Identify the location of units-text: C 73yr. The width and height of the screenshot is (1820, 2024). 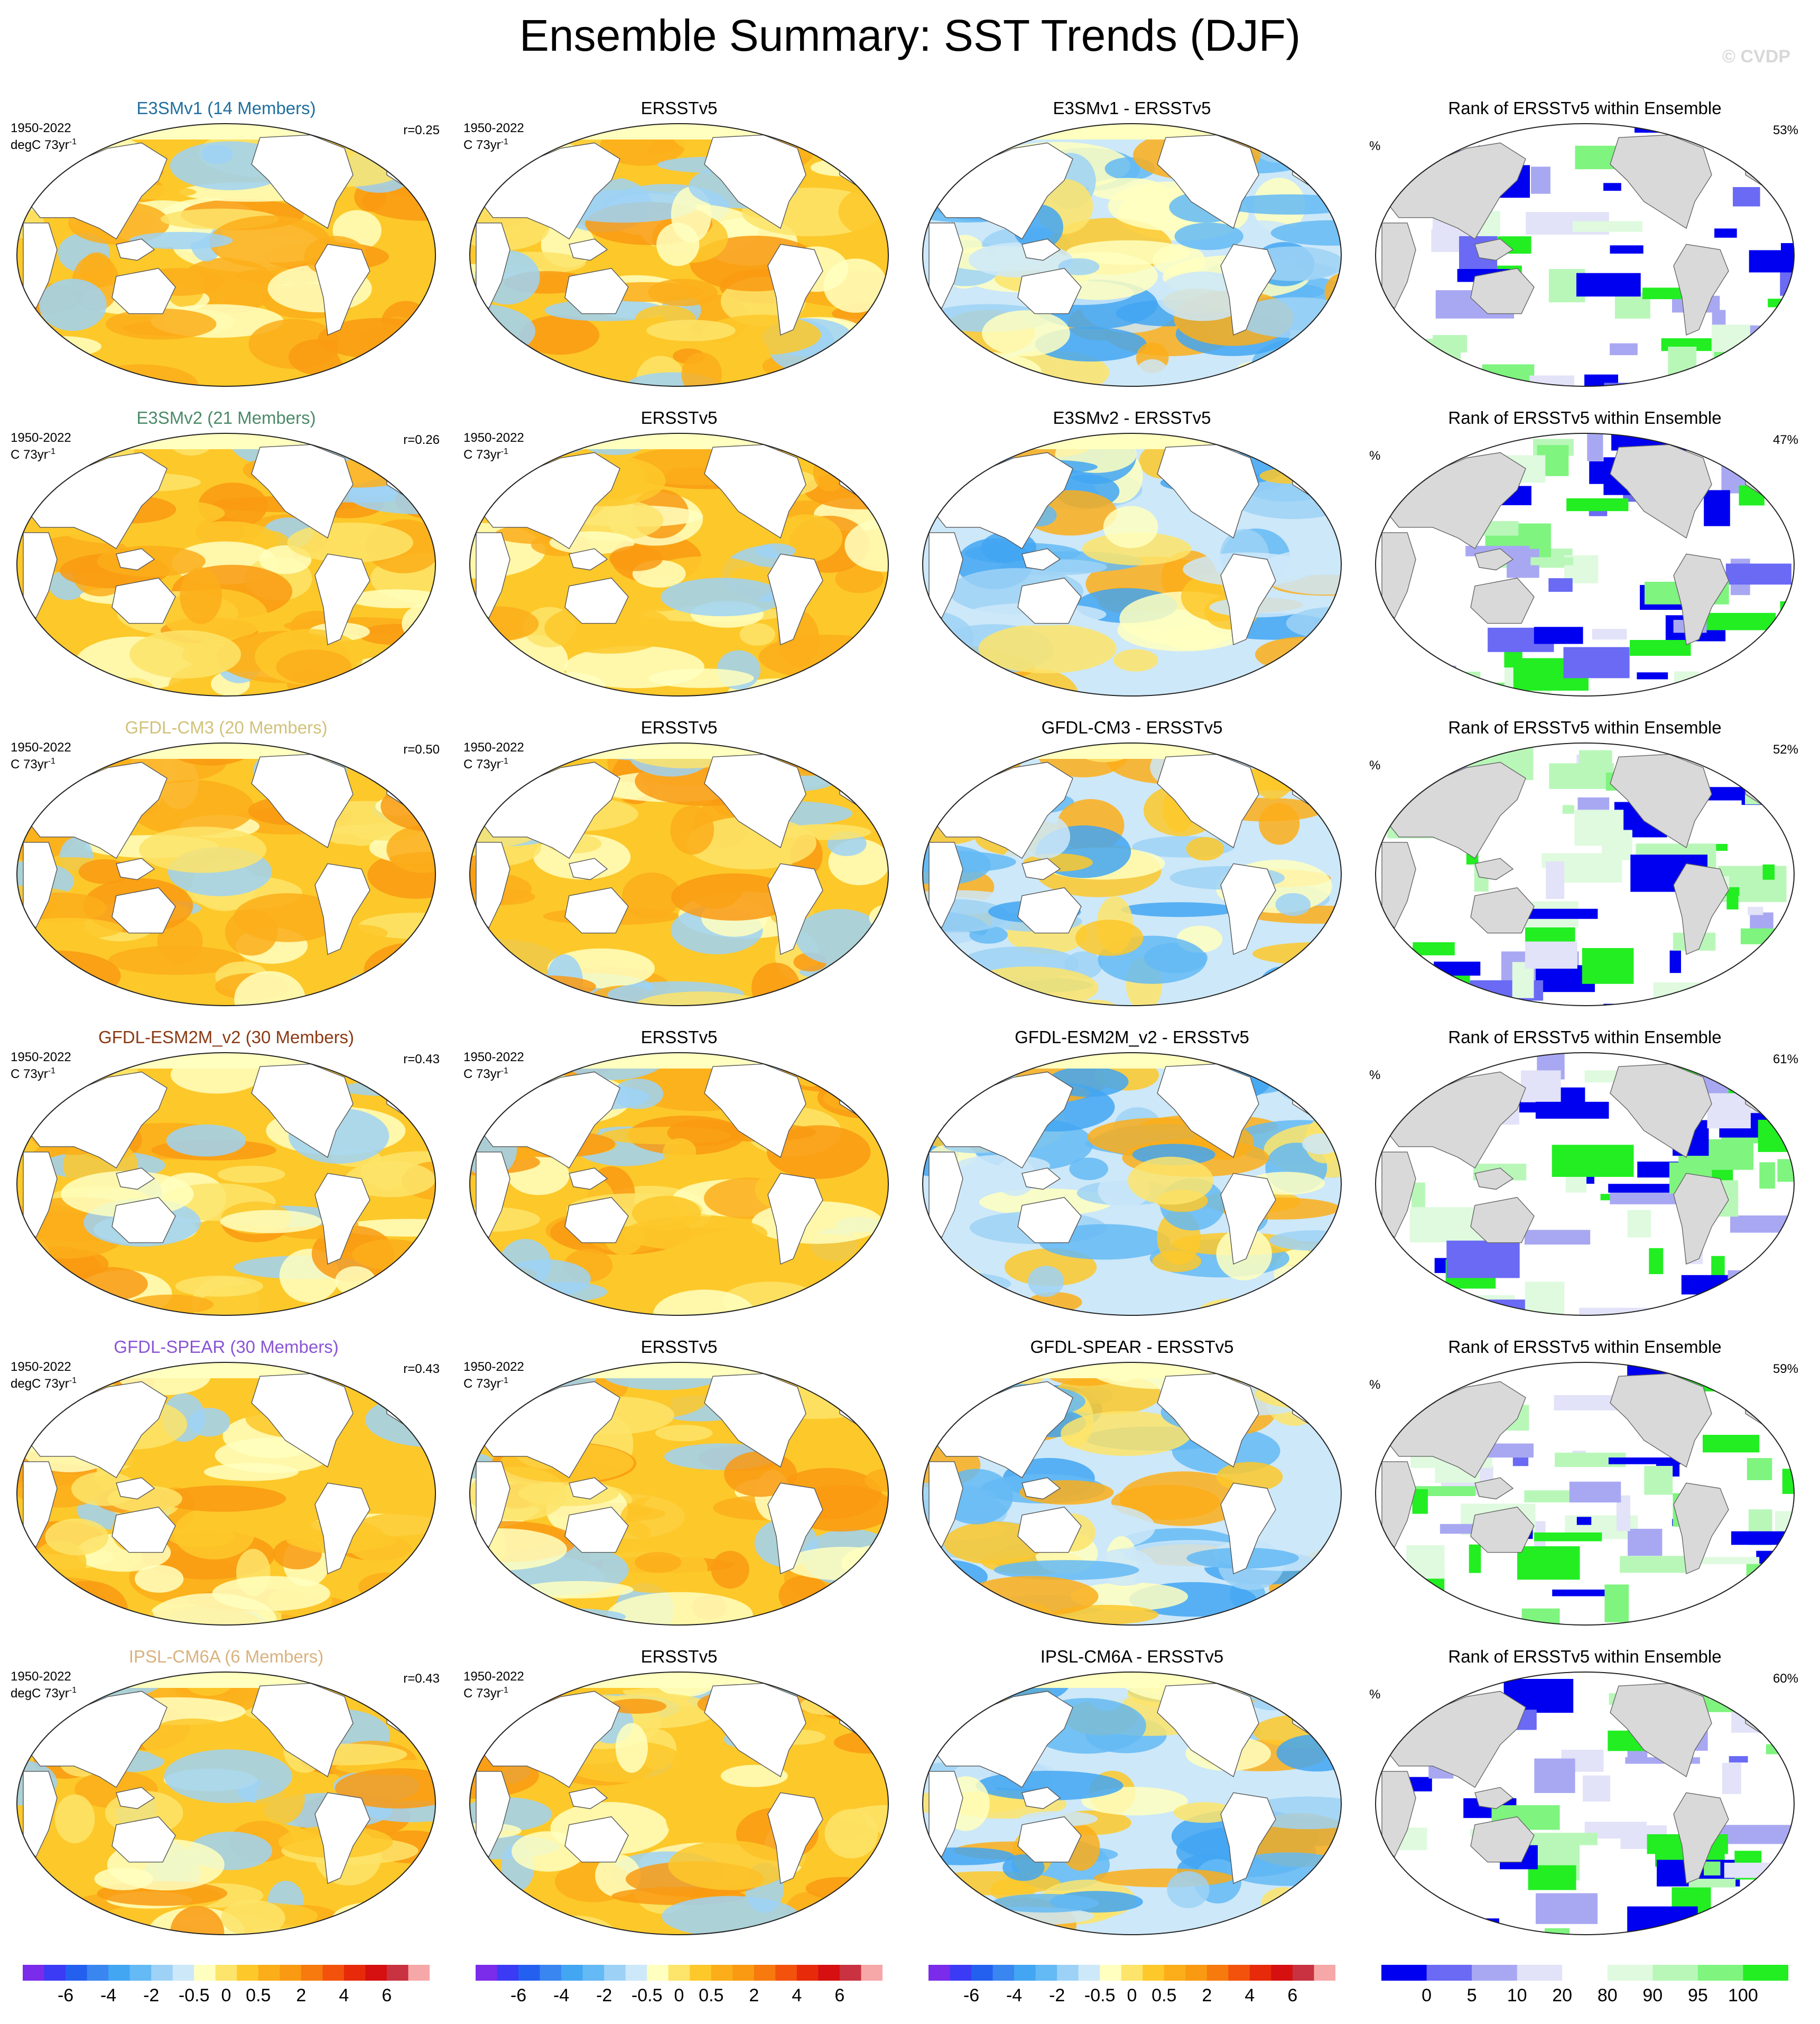
(482, 1384).